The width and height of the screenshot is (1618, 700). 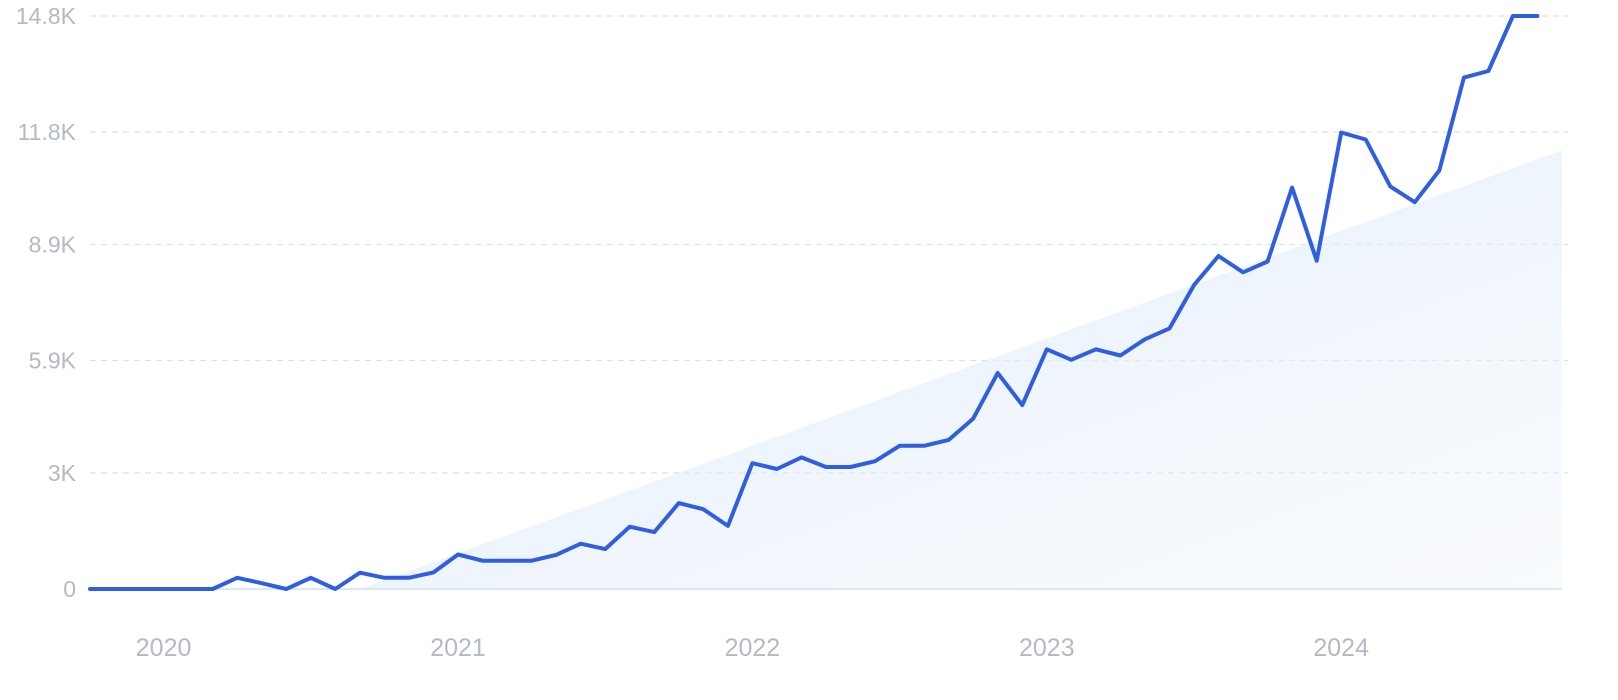 What do you see at coordinates (46, 302) in the screenshot?
I see `y-axis-labels: 0 3K 5.9K 8.9K 11.8K 14.8K` at bounding box center [46, 302].